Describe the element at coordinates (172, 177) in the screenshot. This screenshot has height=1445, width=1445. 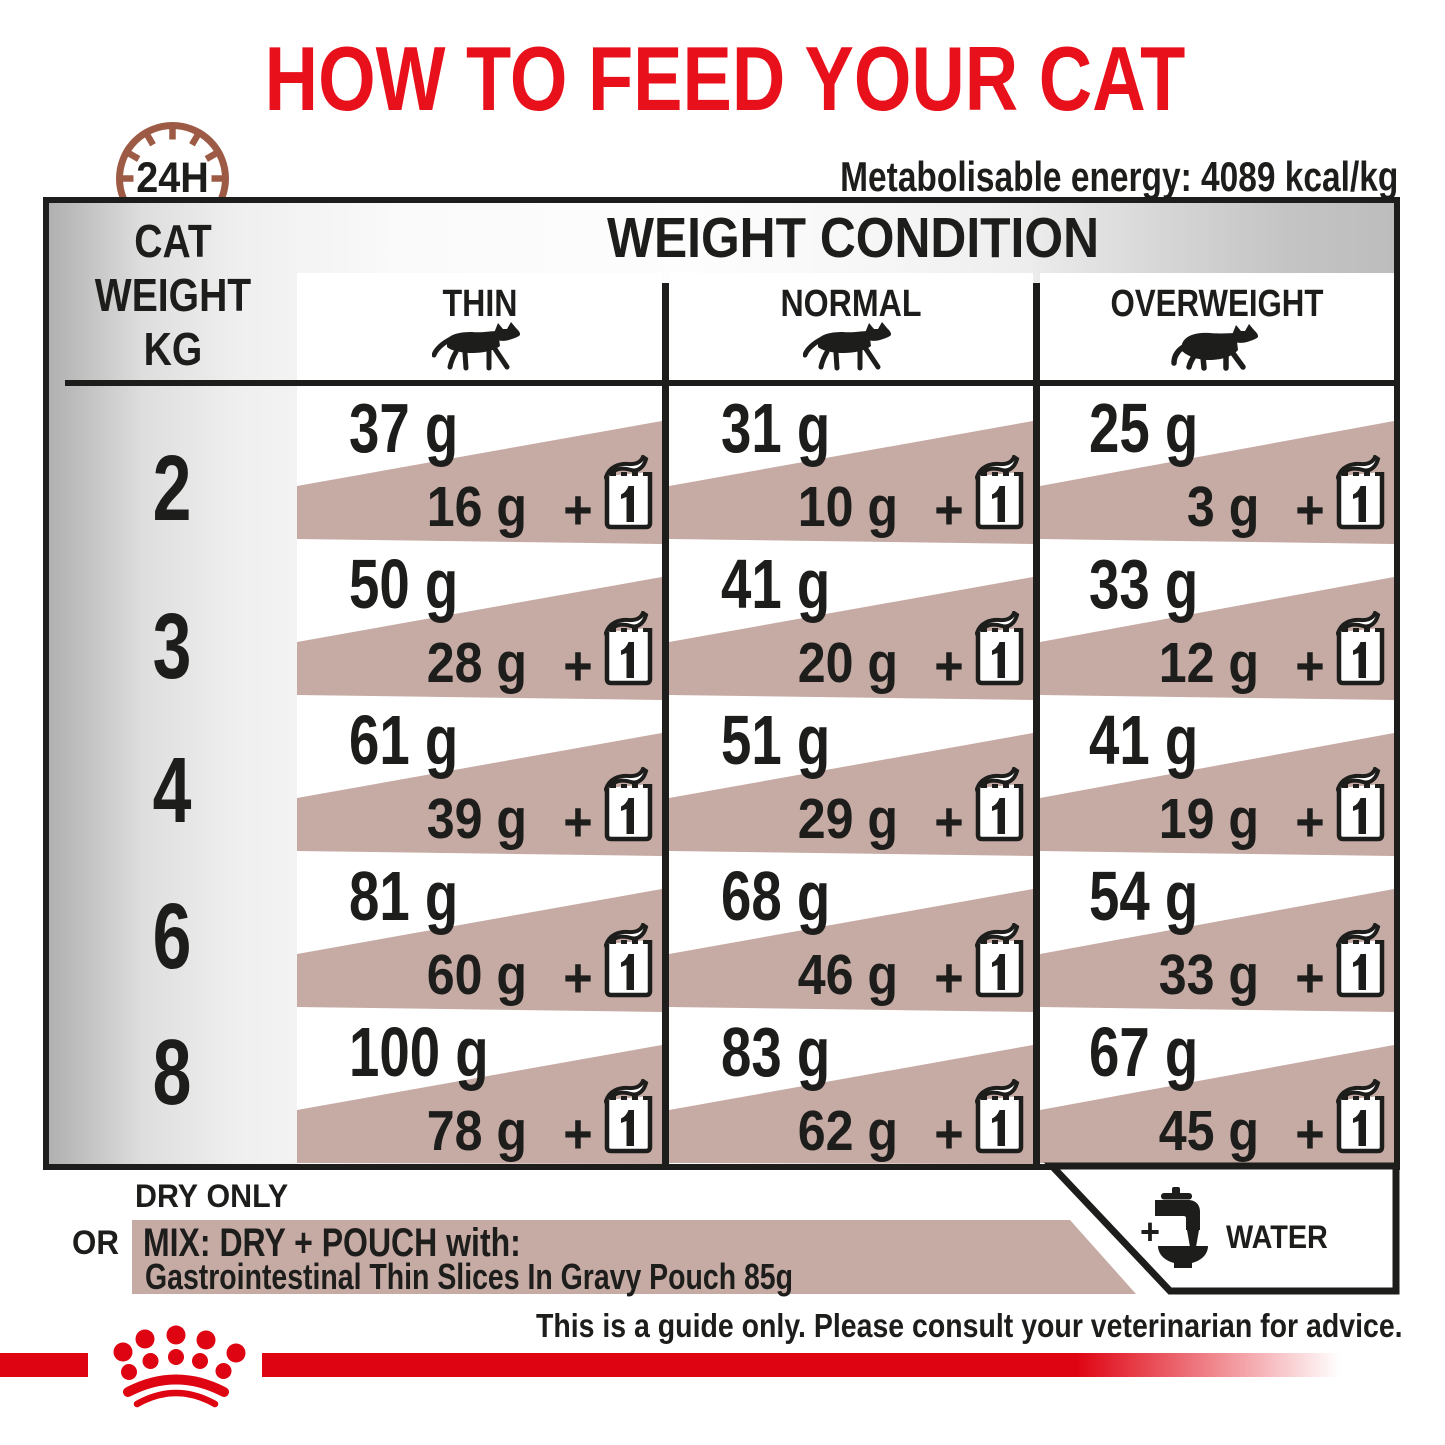
I see `svg-text: 24H` at that location.